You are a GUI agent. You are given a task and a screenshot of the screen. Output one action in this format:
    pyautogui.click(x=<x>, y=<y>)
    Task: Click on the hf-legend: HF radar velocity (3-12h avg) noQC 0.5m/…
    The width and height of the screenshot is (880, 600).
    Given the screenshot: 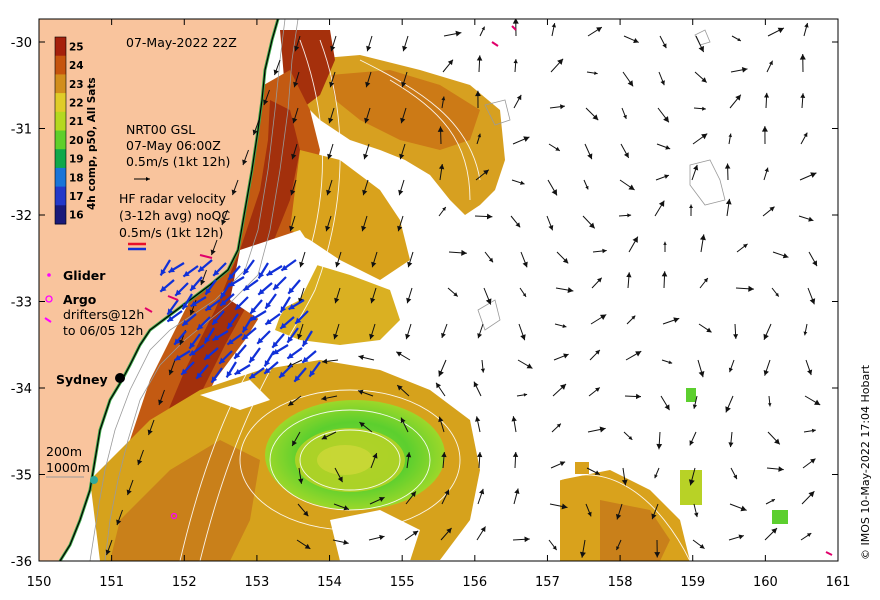 What is the action you would take?
    pyautogui.click(x=174, y=221)
    